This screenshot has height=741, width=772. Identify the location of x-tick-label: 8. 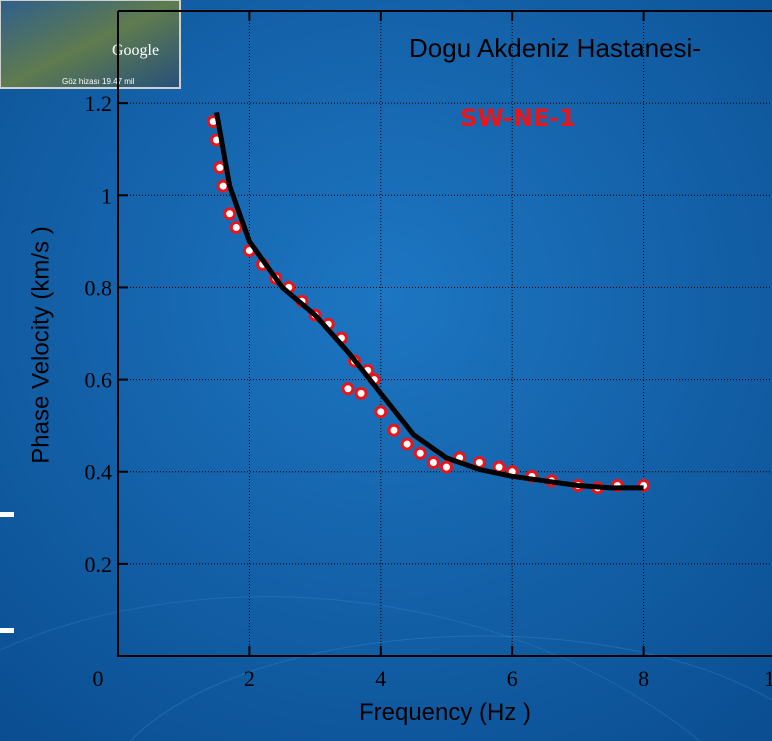
(643, 678).